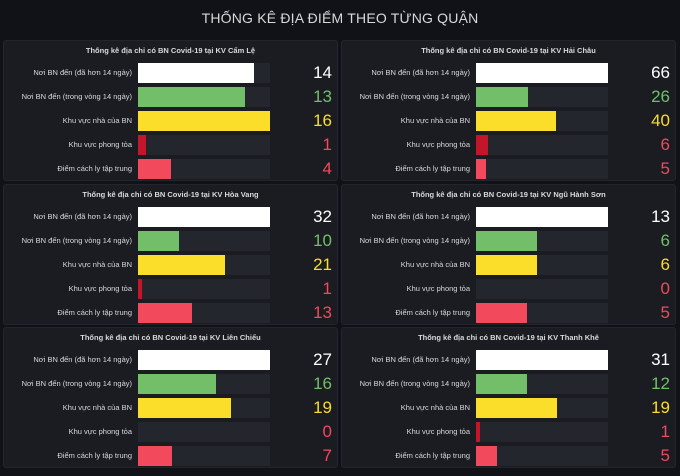 This screenshot has height=476, width=680. I want to click on bar-row: Điểm cách ly tập trung 5, so click(508, 315).